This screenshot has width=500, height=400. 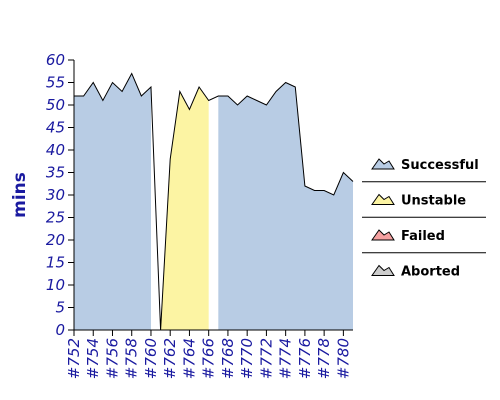 I want to click on y-tick-label: 15, so click(x=55, y=263).